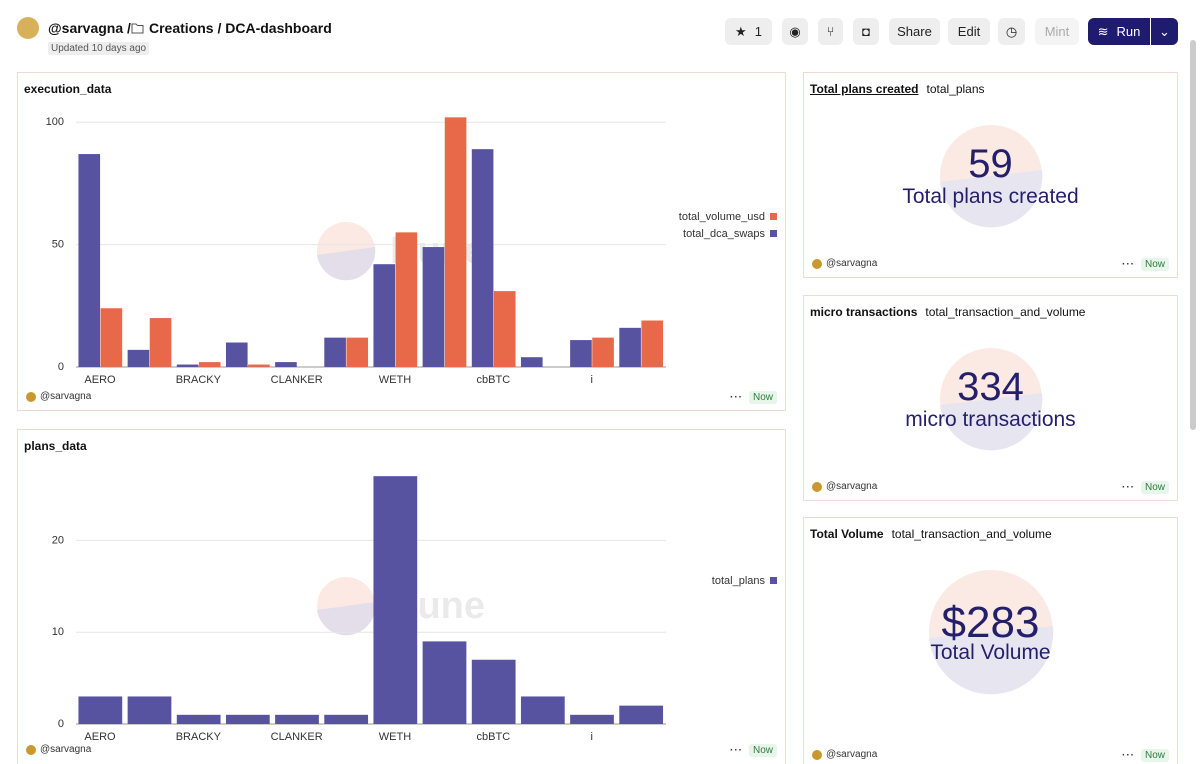  I want to click on share-button: Share, so click(914, 31).